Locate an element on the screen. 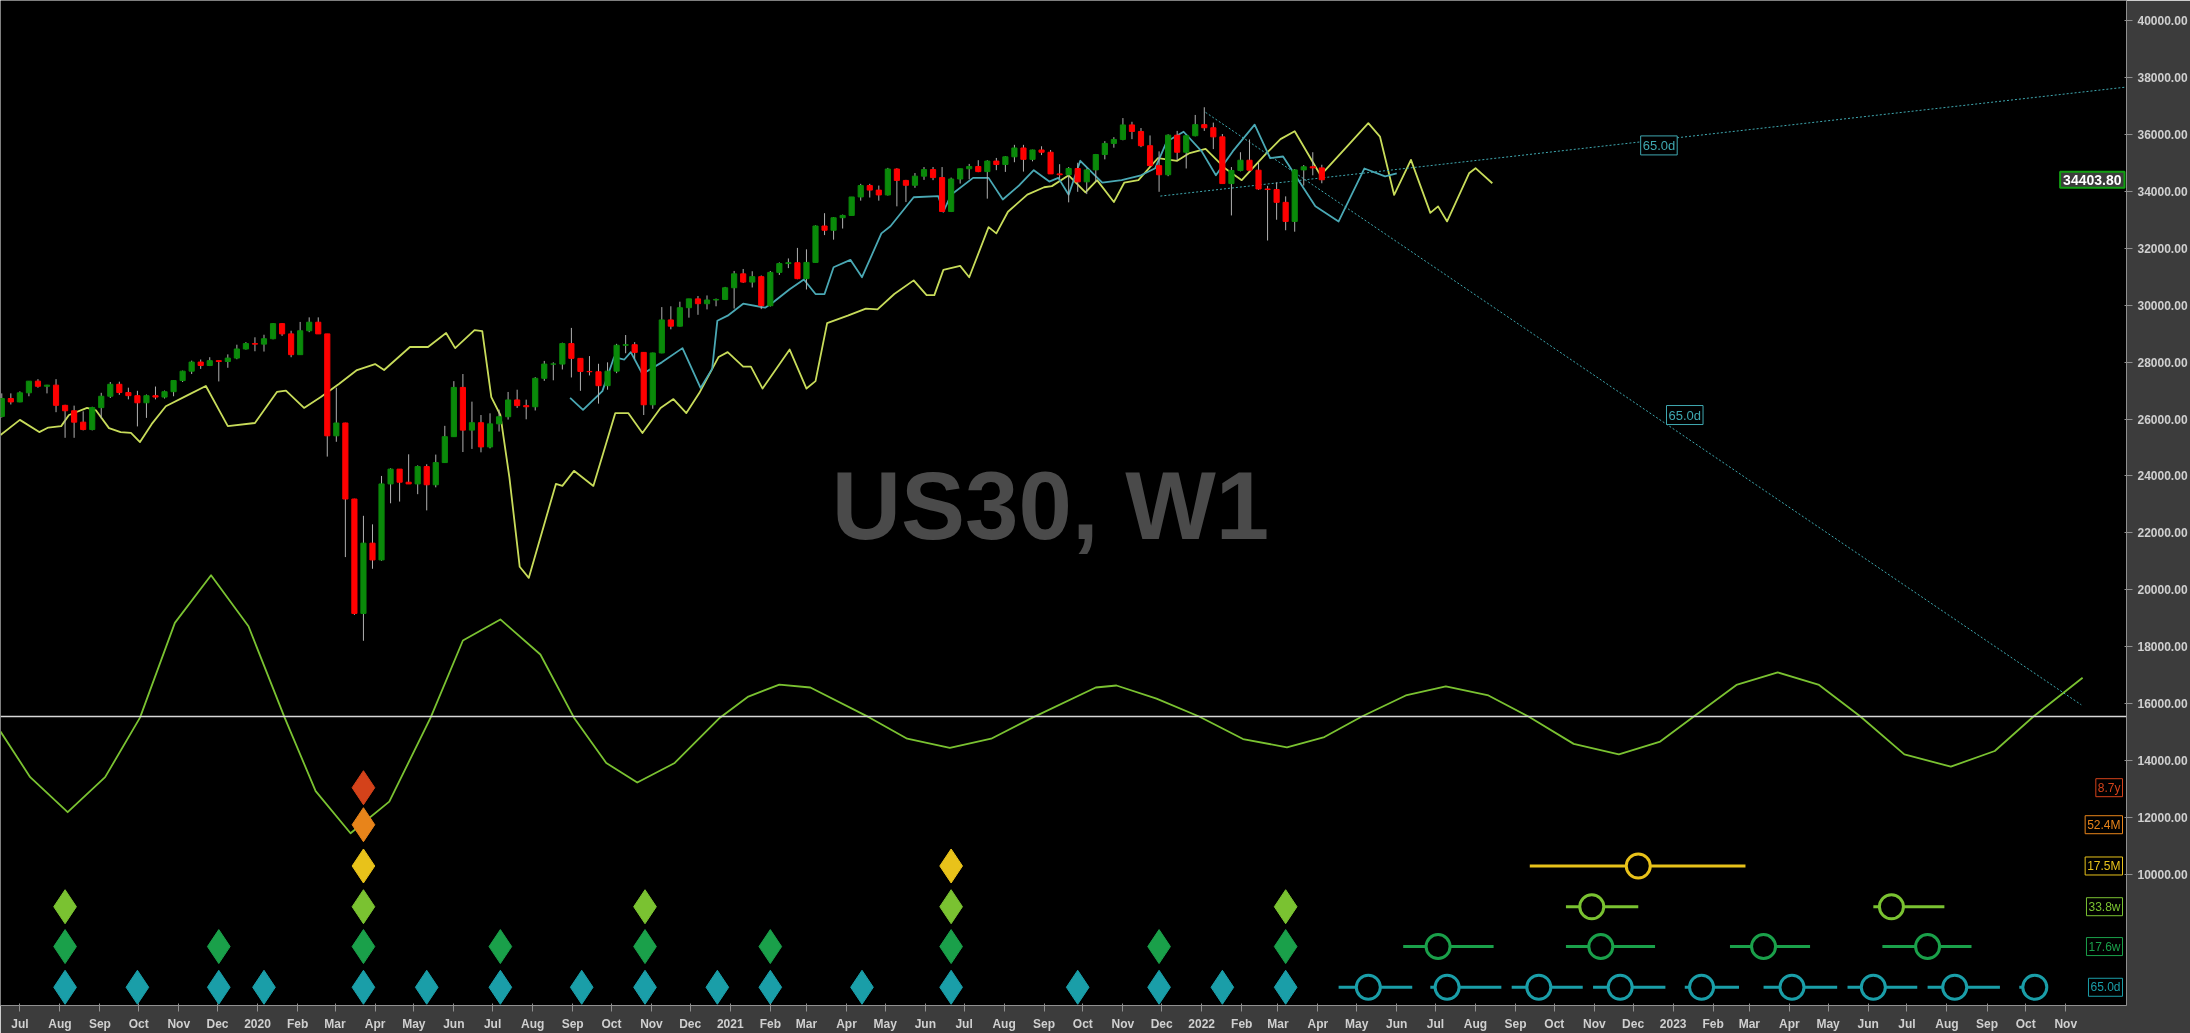  annotation: 34403.80 is located at coordinates (2092, 179).